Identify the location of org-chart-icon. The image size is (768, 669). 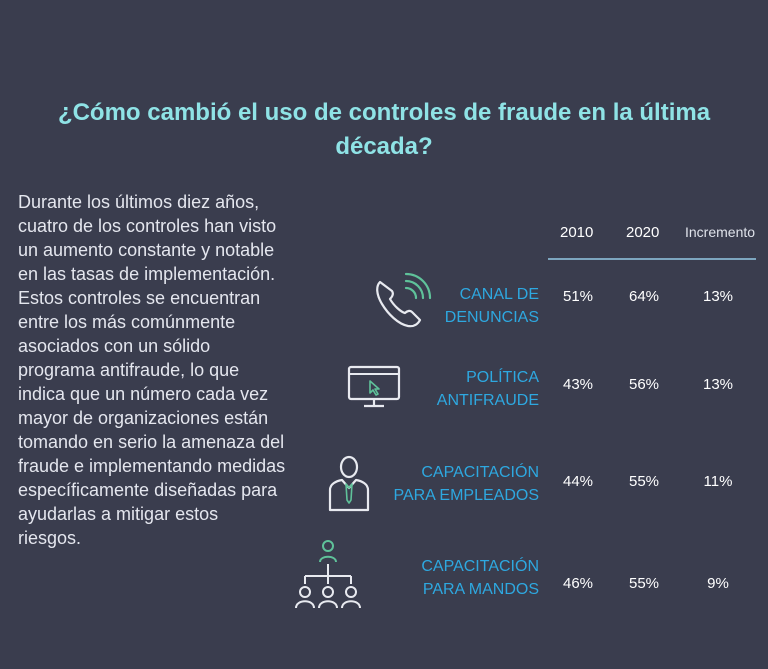
(328, 574).